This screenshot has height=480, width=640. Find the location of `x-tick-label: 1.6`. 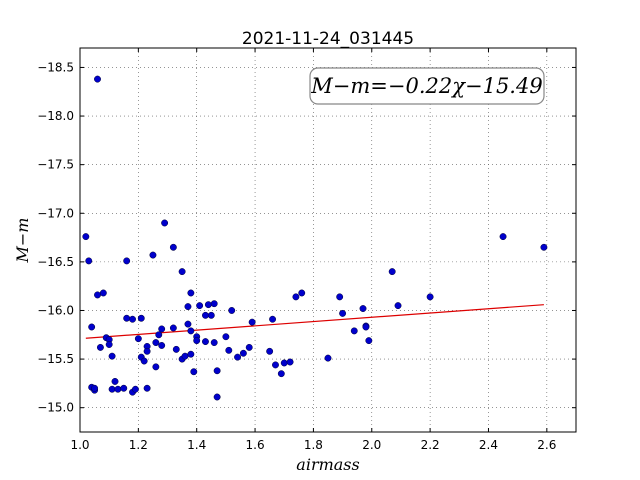

x-tick-label: 1.6 is located at coordinates (255, 445).